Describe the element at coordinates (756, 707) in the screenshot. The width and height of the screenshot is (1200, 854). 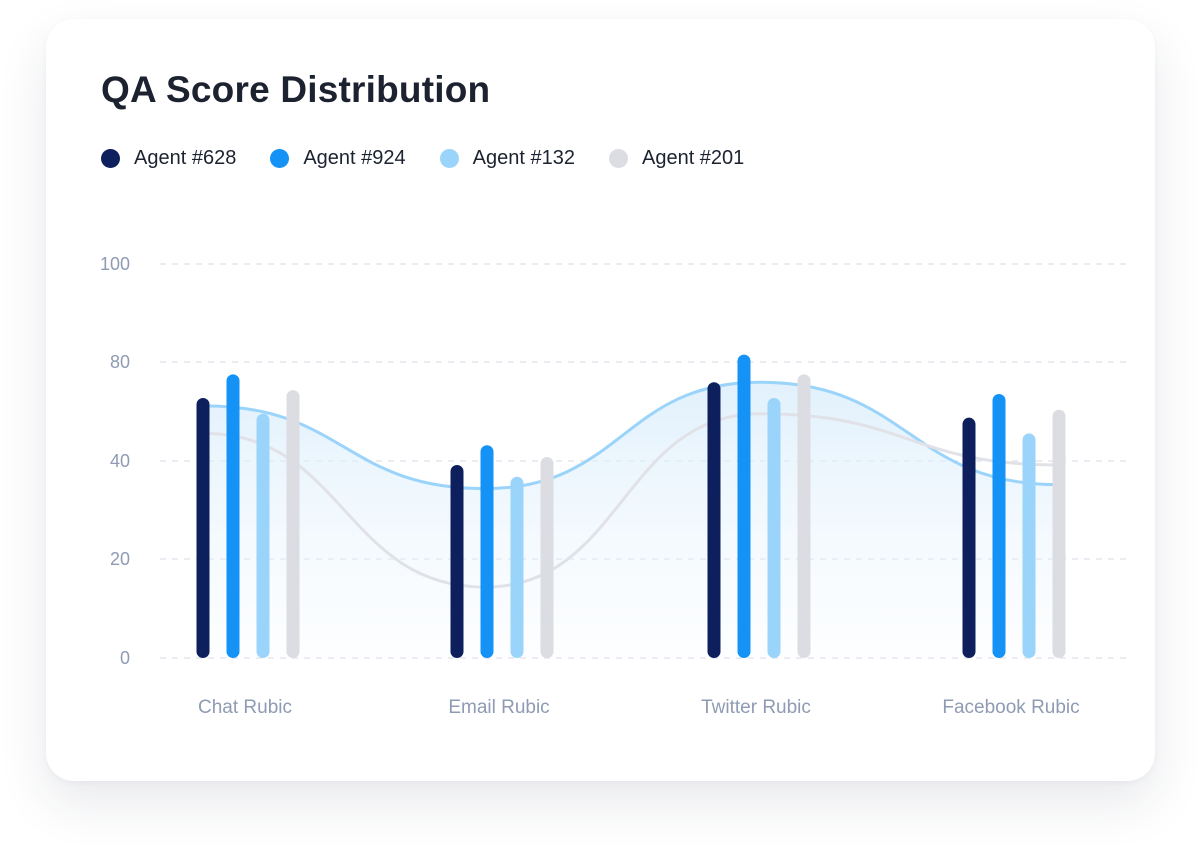
I see `x-tick-label-3: Twitter Rubic` at that location.